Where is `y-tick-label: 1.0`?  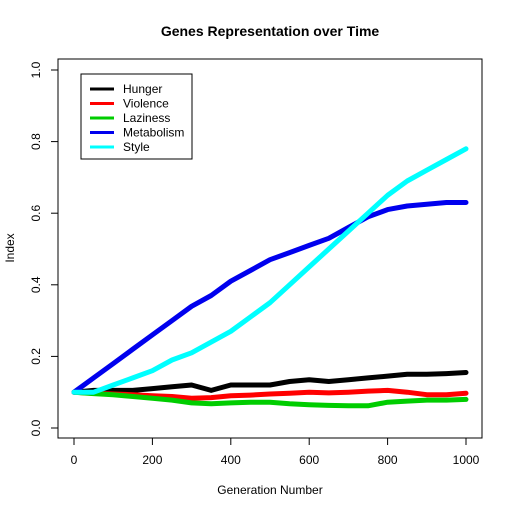 y-tick-label: 1.0 is located at coordinates (36, 69).